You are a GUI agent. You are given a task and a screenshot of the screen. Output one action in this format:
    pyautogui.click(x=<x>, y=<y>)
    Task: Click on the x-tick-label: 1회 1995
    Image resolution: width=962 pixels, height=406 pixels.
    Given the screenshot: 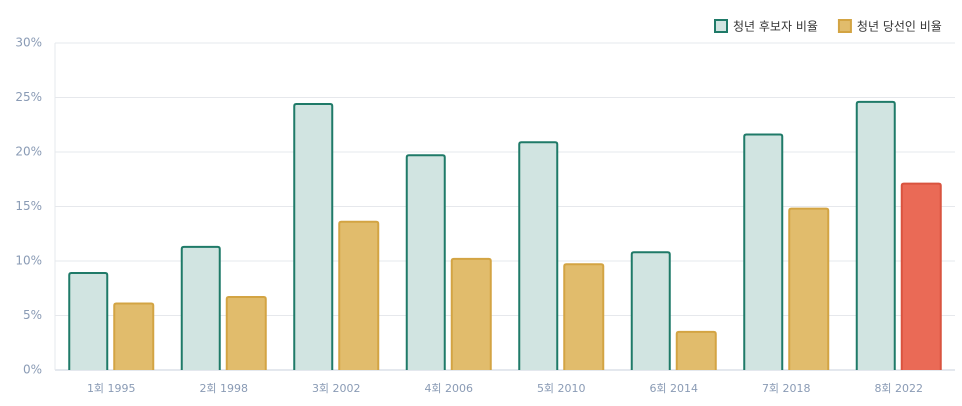 What is the action you would take?
    pyautogui.click(x=111, y=388)
    